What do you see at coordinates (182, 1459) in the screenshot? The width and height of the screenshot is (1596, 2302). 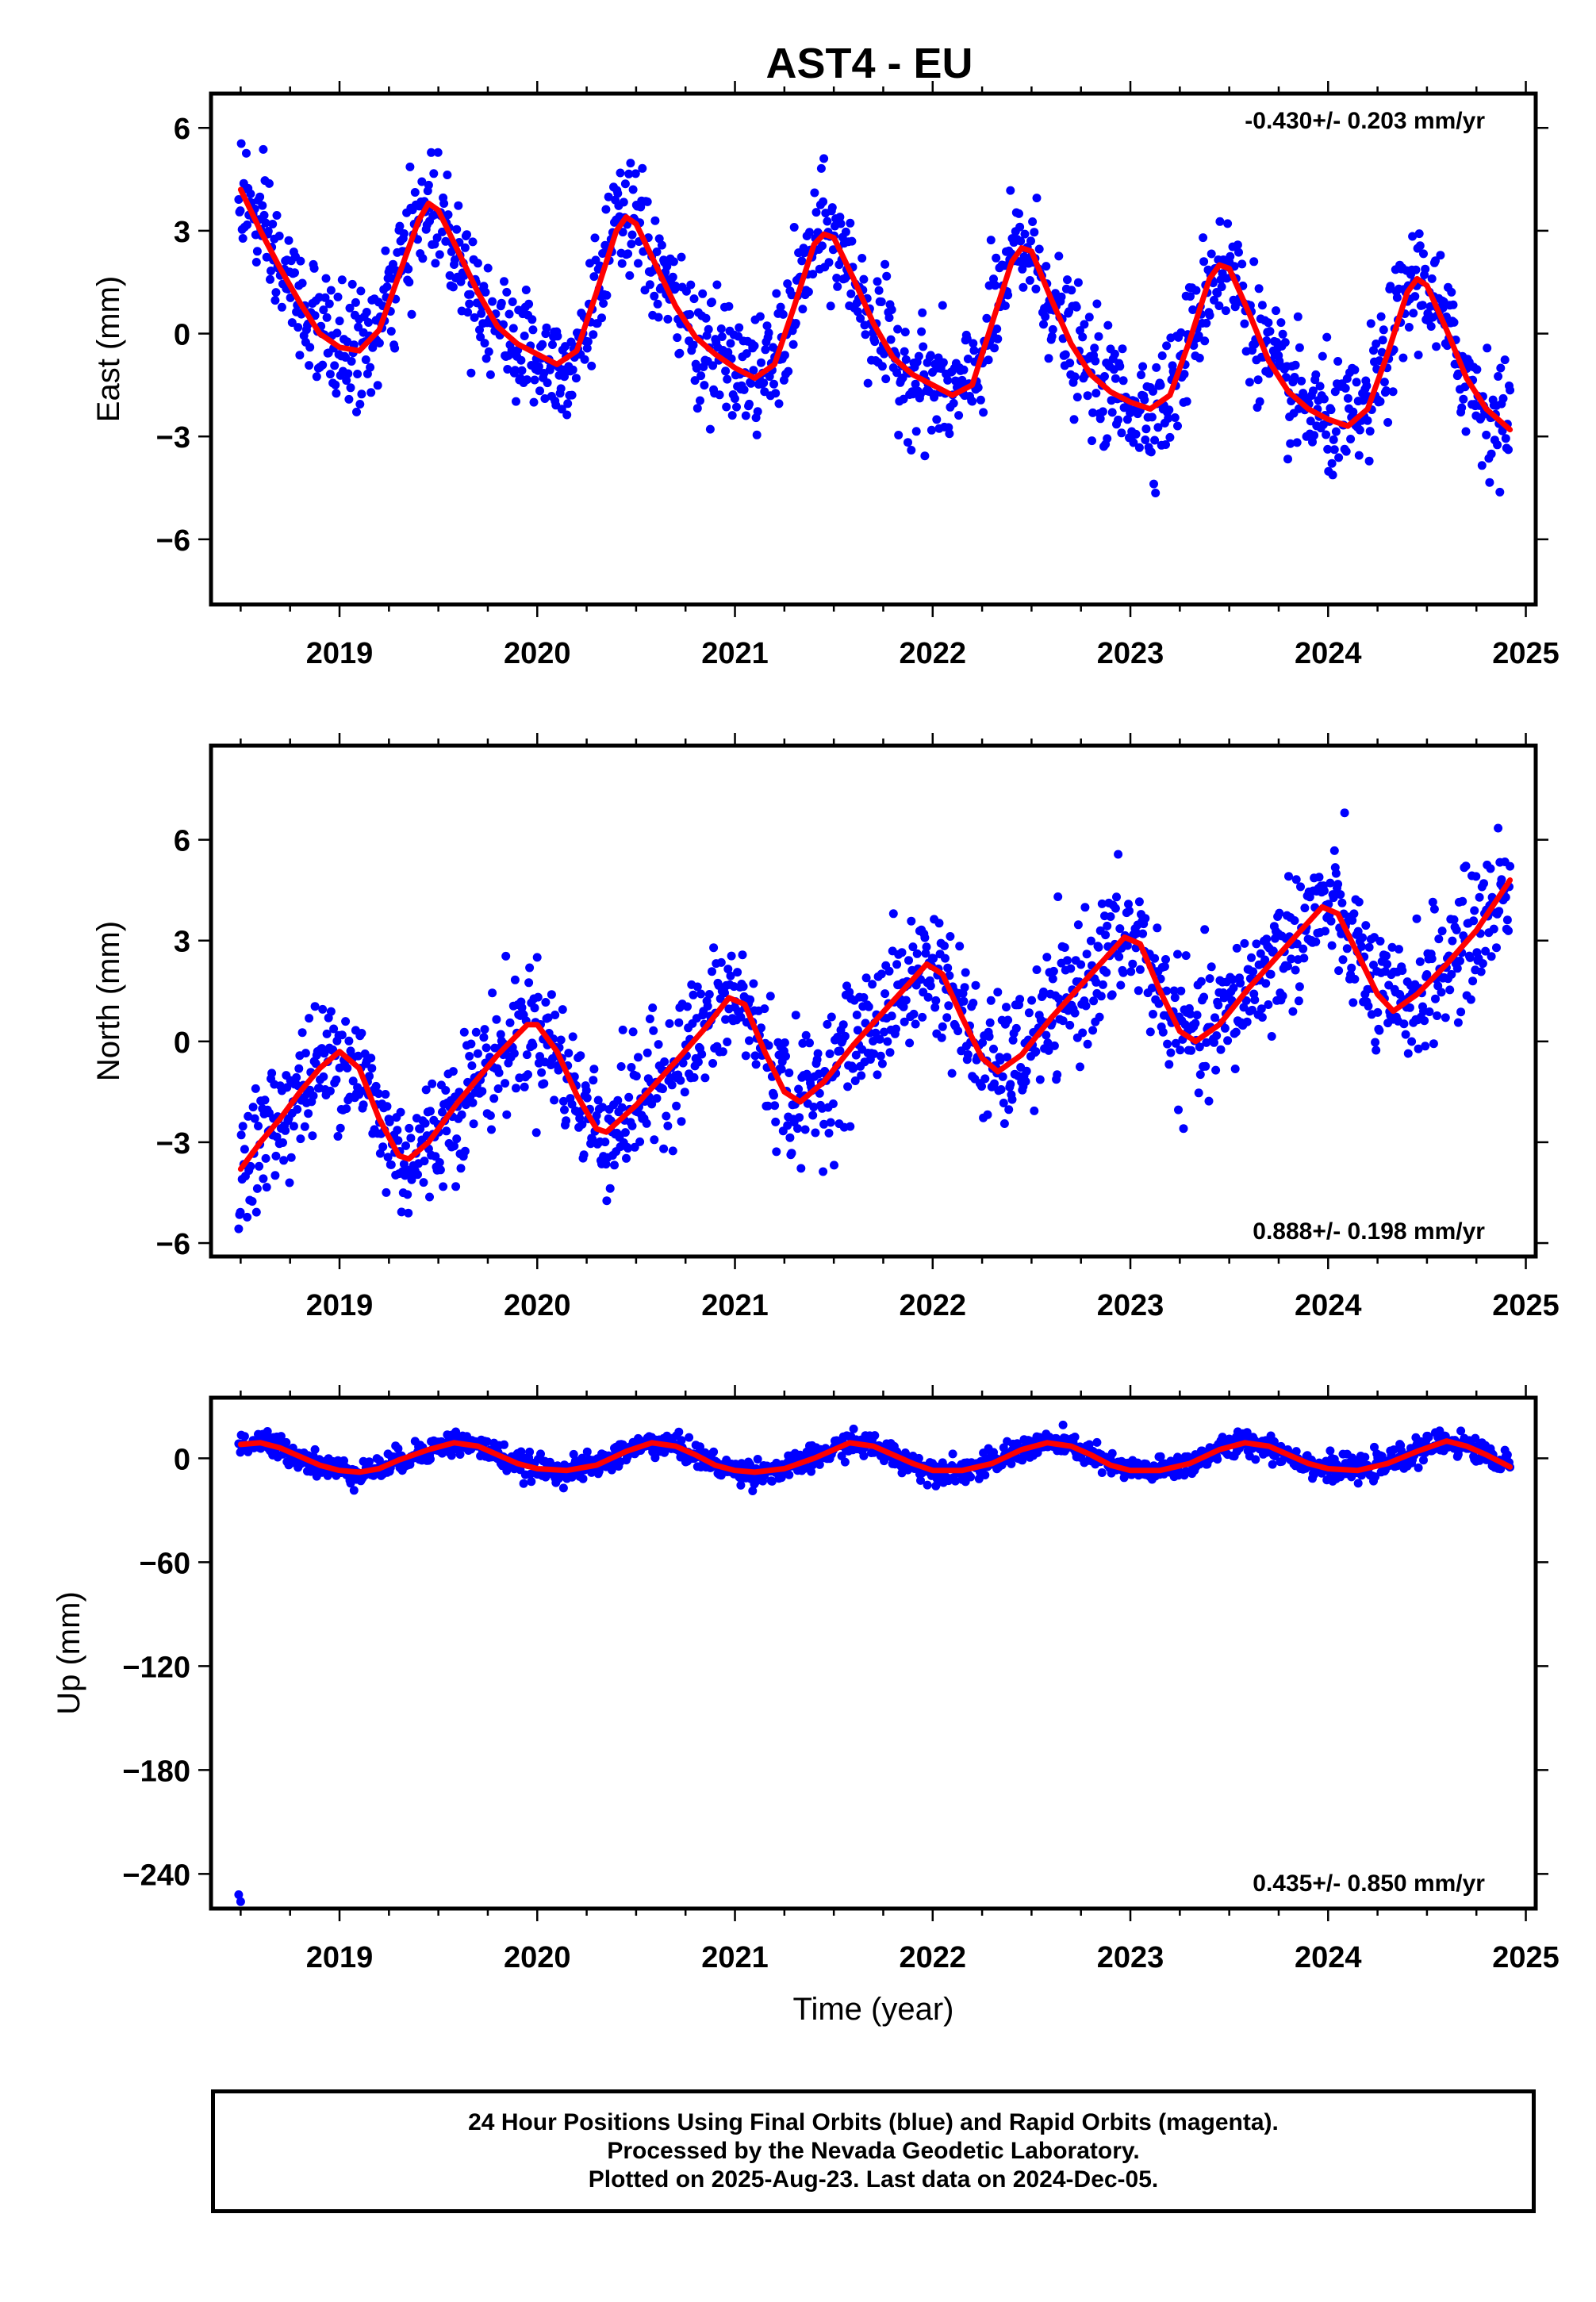 I see `y-tick-label: 0` at bounding box center [182, 1459].